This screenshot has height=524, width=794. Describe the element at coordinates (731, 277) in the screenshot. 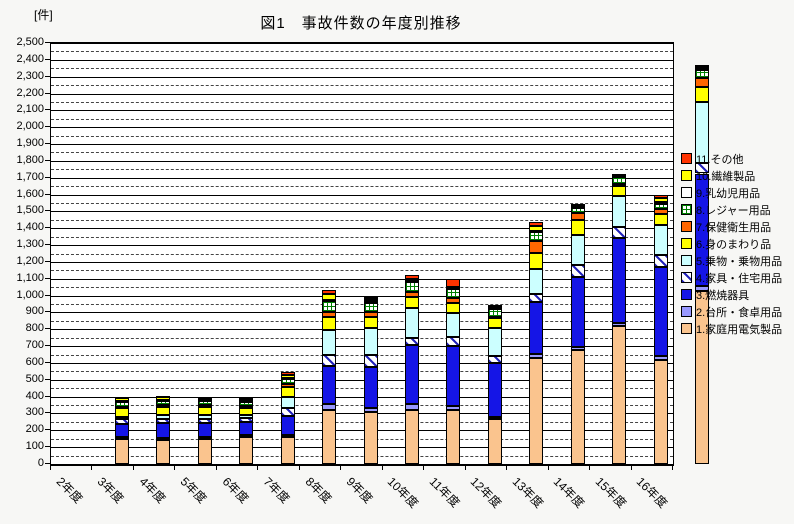

I see `legend-item: 4.家具・住宅用品` at that location.